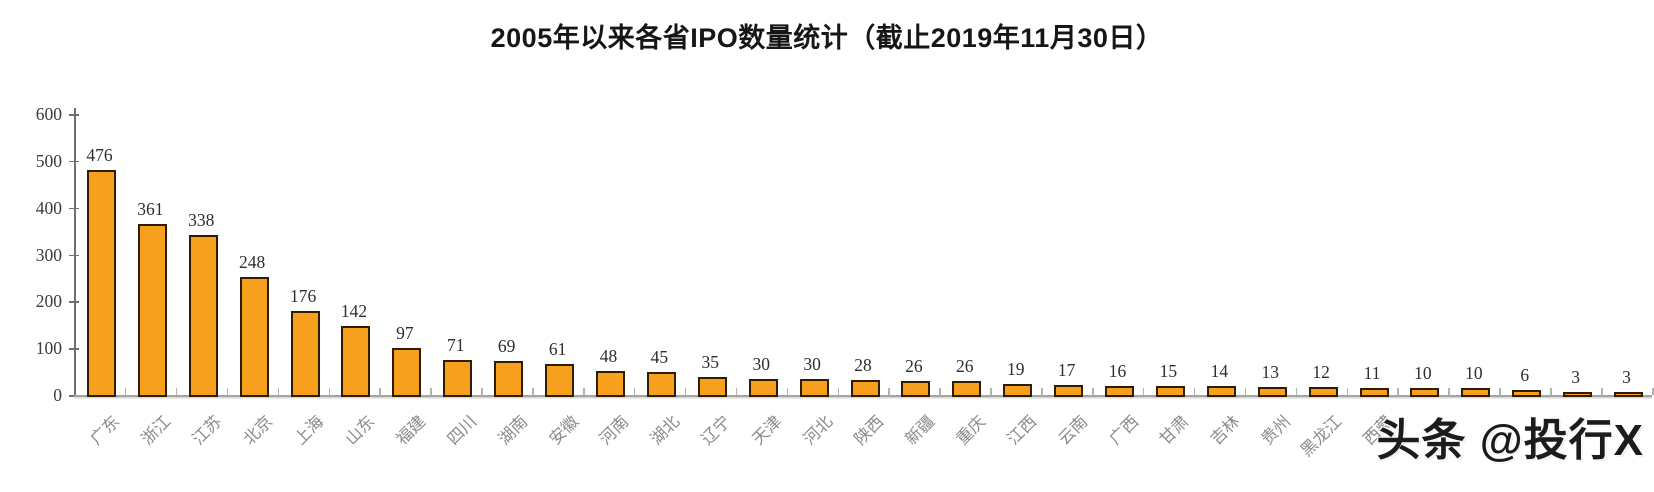 Image resolution: width=1654 pixels, height=492 pixels. Describe the element at coordinates (48, 114) in the screenshot. I see `y-axis-tick-label: 600` at that location.